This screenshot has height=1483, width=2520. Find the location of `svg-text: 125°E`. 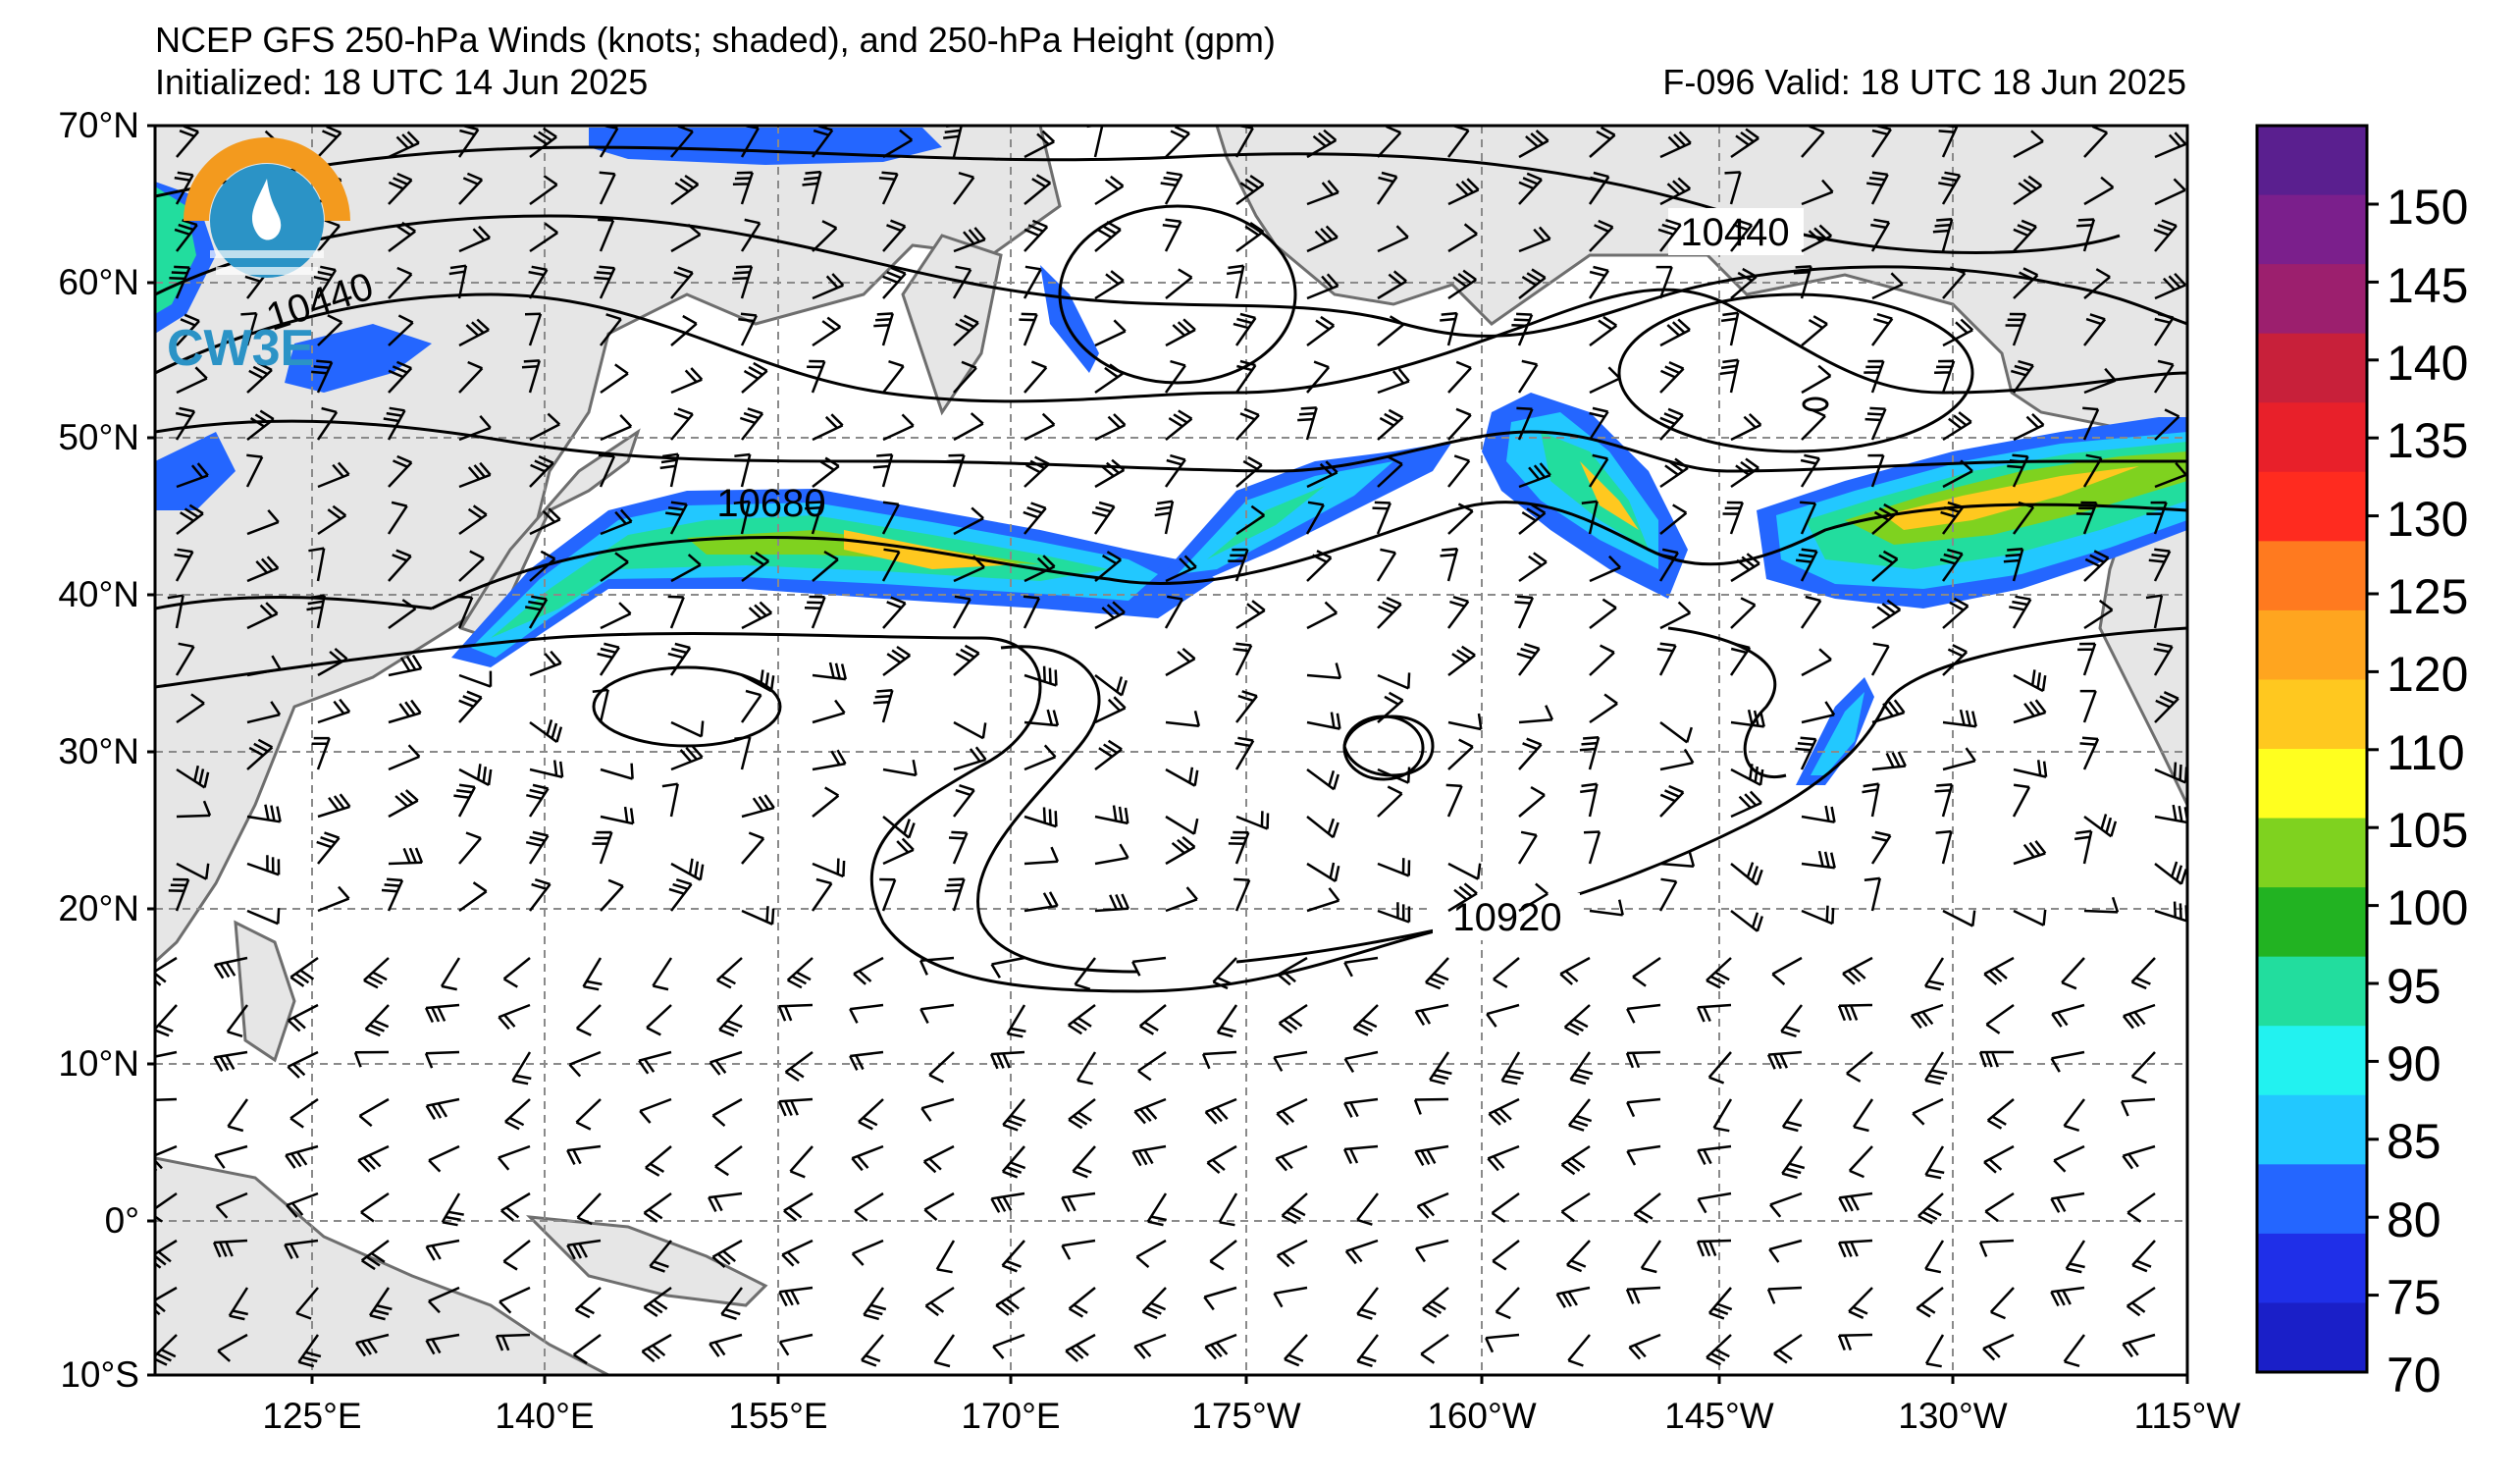

svg-text: 125°E is located at coordinates (311, 1416).